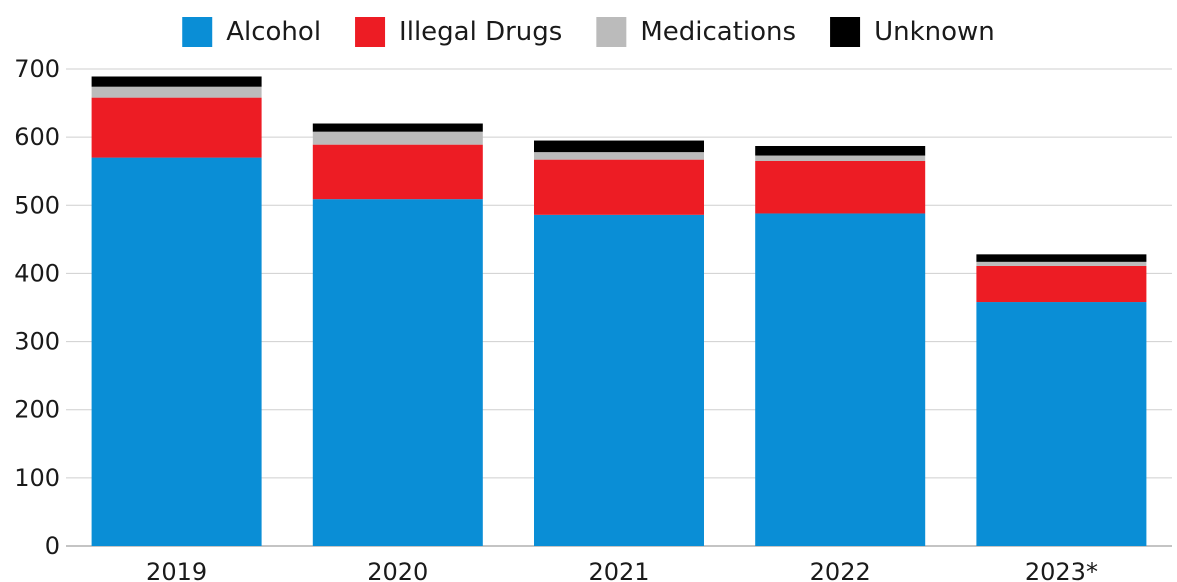  Describe the element at coordinates (197, 32) in the screenshot. I see `legend-swatch-alcohol` at that location.